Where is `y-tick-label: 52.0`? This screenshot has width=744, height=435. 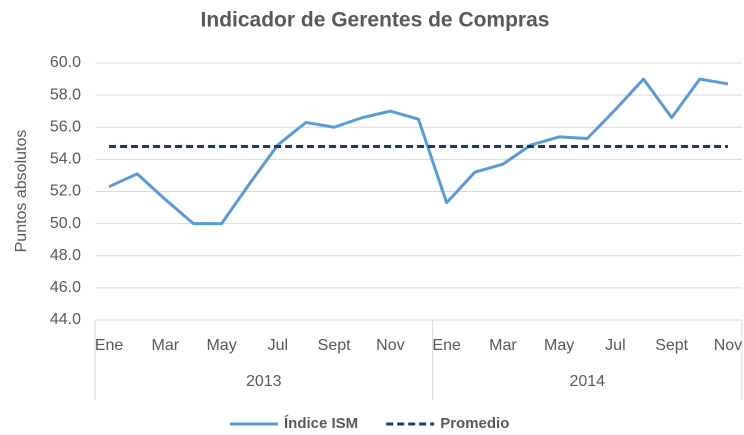
y-tick-label: 52.0 is located at coordinates (65, 191).